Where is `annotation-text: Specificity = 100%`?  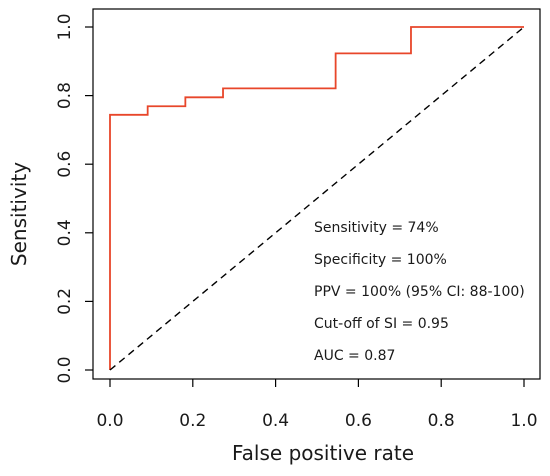
annotation-text: Specificity = 100% is located at coordinates (380, 260).